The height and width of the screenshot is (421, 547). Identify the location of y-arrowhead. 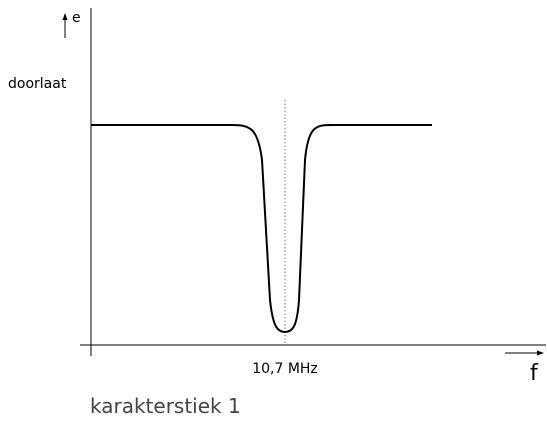
(65, 16).